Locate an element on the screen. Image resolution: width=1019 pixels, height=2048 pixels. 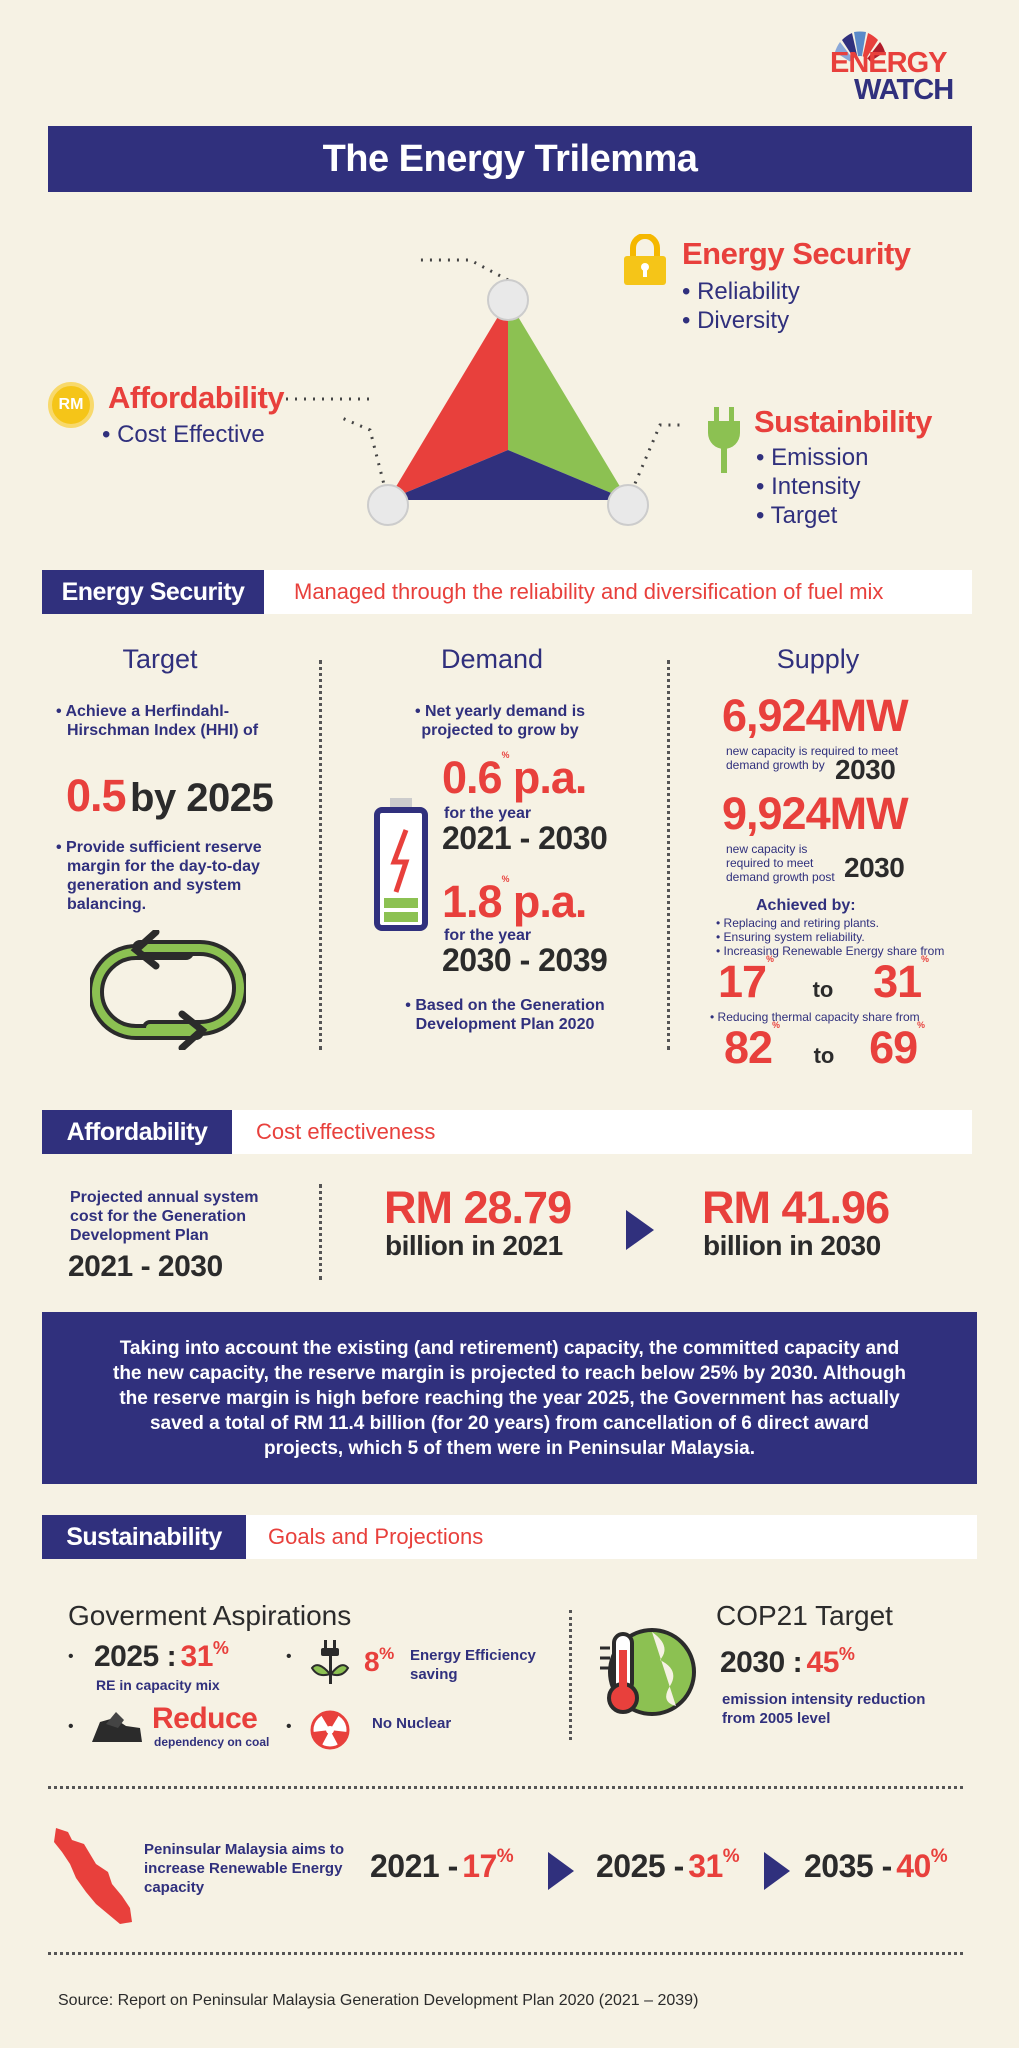
ee-aspiration: 8% is located at coordinates (379, 1661).